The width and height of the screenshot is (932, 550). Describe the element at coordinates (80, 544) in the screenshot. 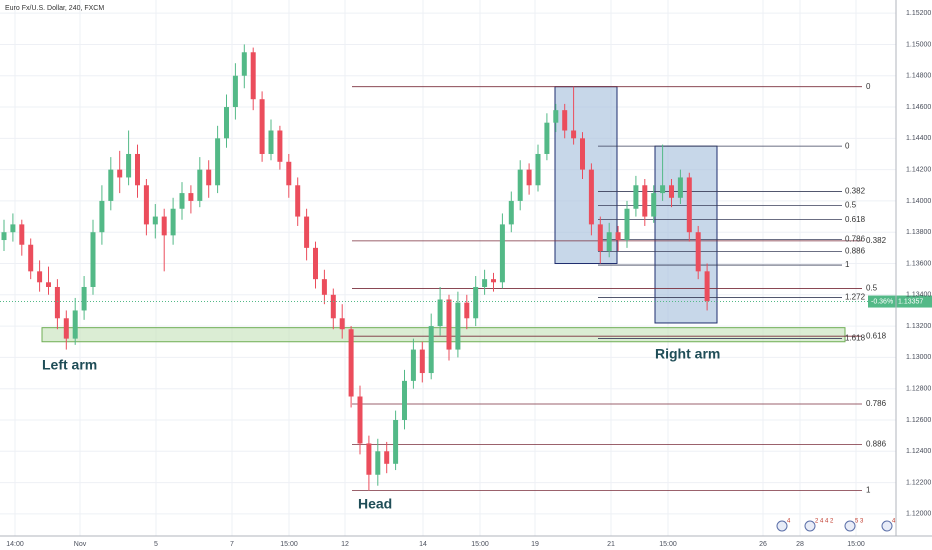

I see `x-tick-label: Nov` at that location.